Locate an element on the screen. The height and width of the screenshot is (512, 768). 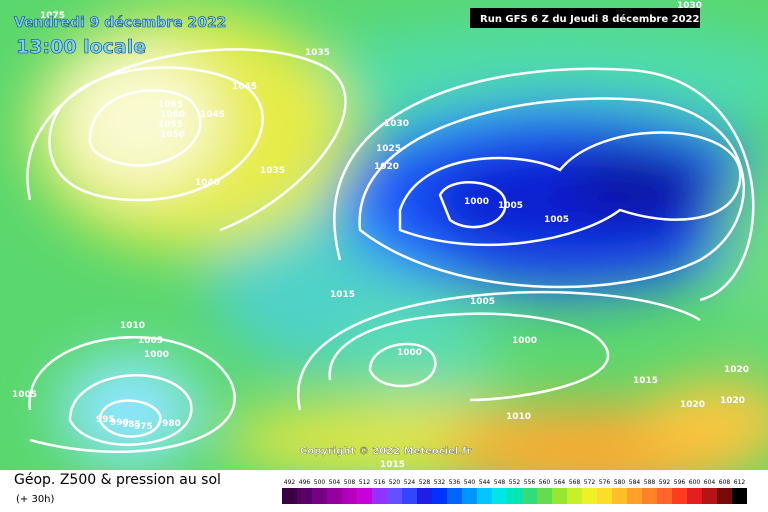
scale-label: 552 is located at coordinates (515, 482).